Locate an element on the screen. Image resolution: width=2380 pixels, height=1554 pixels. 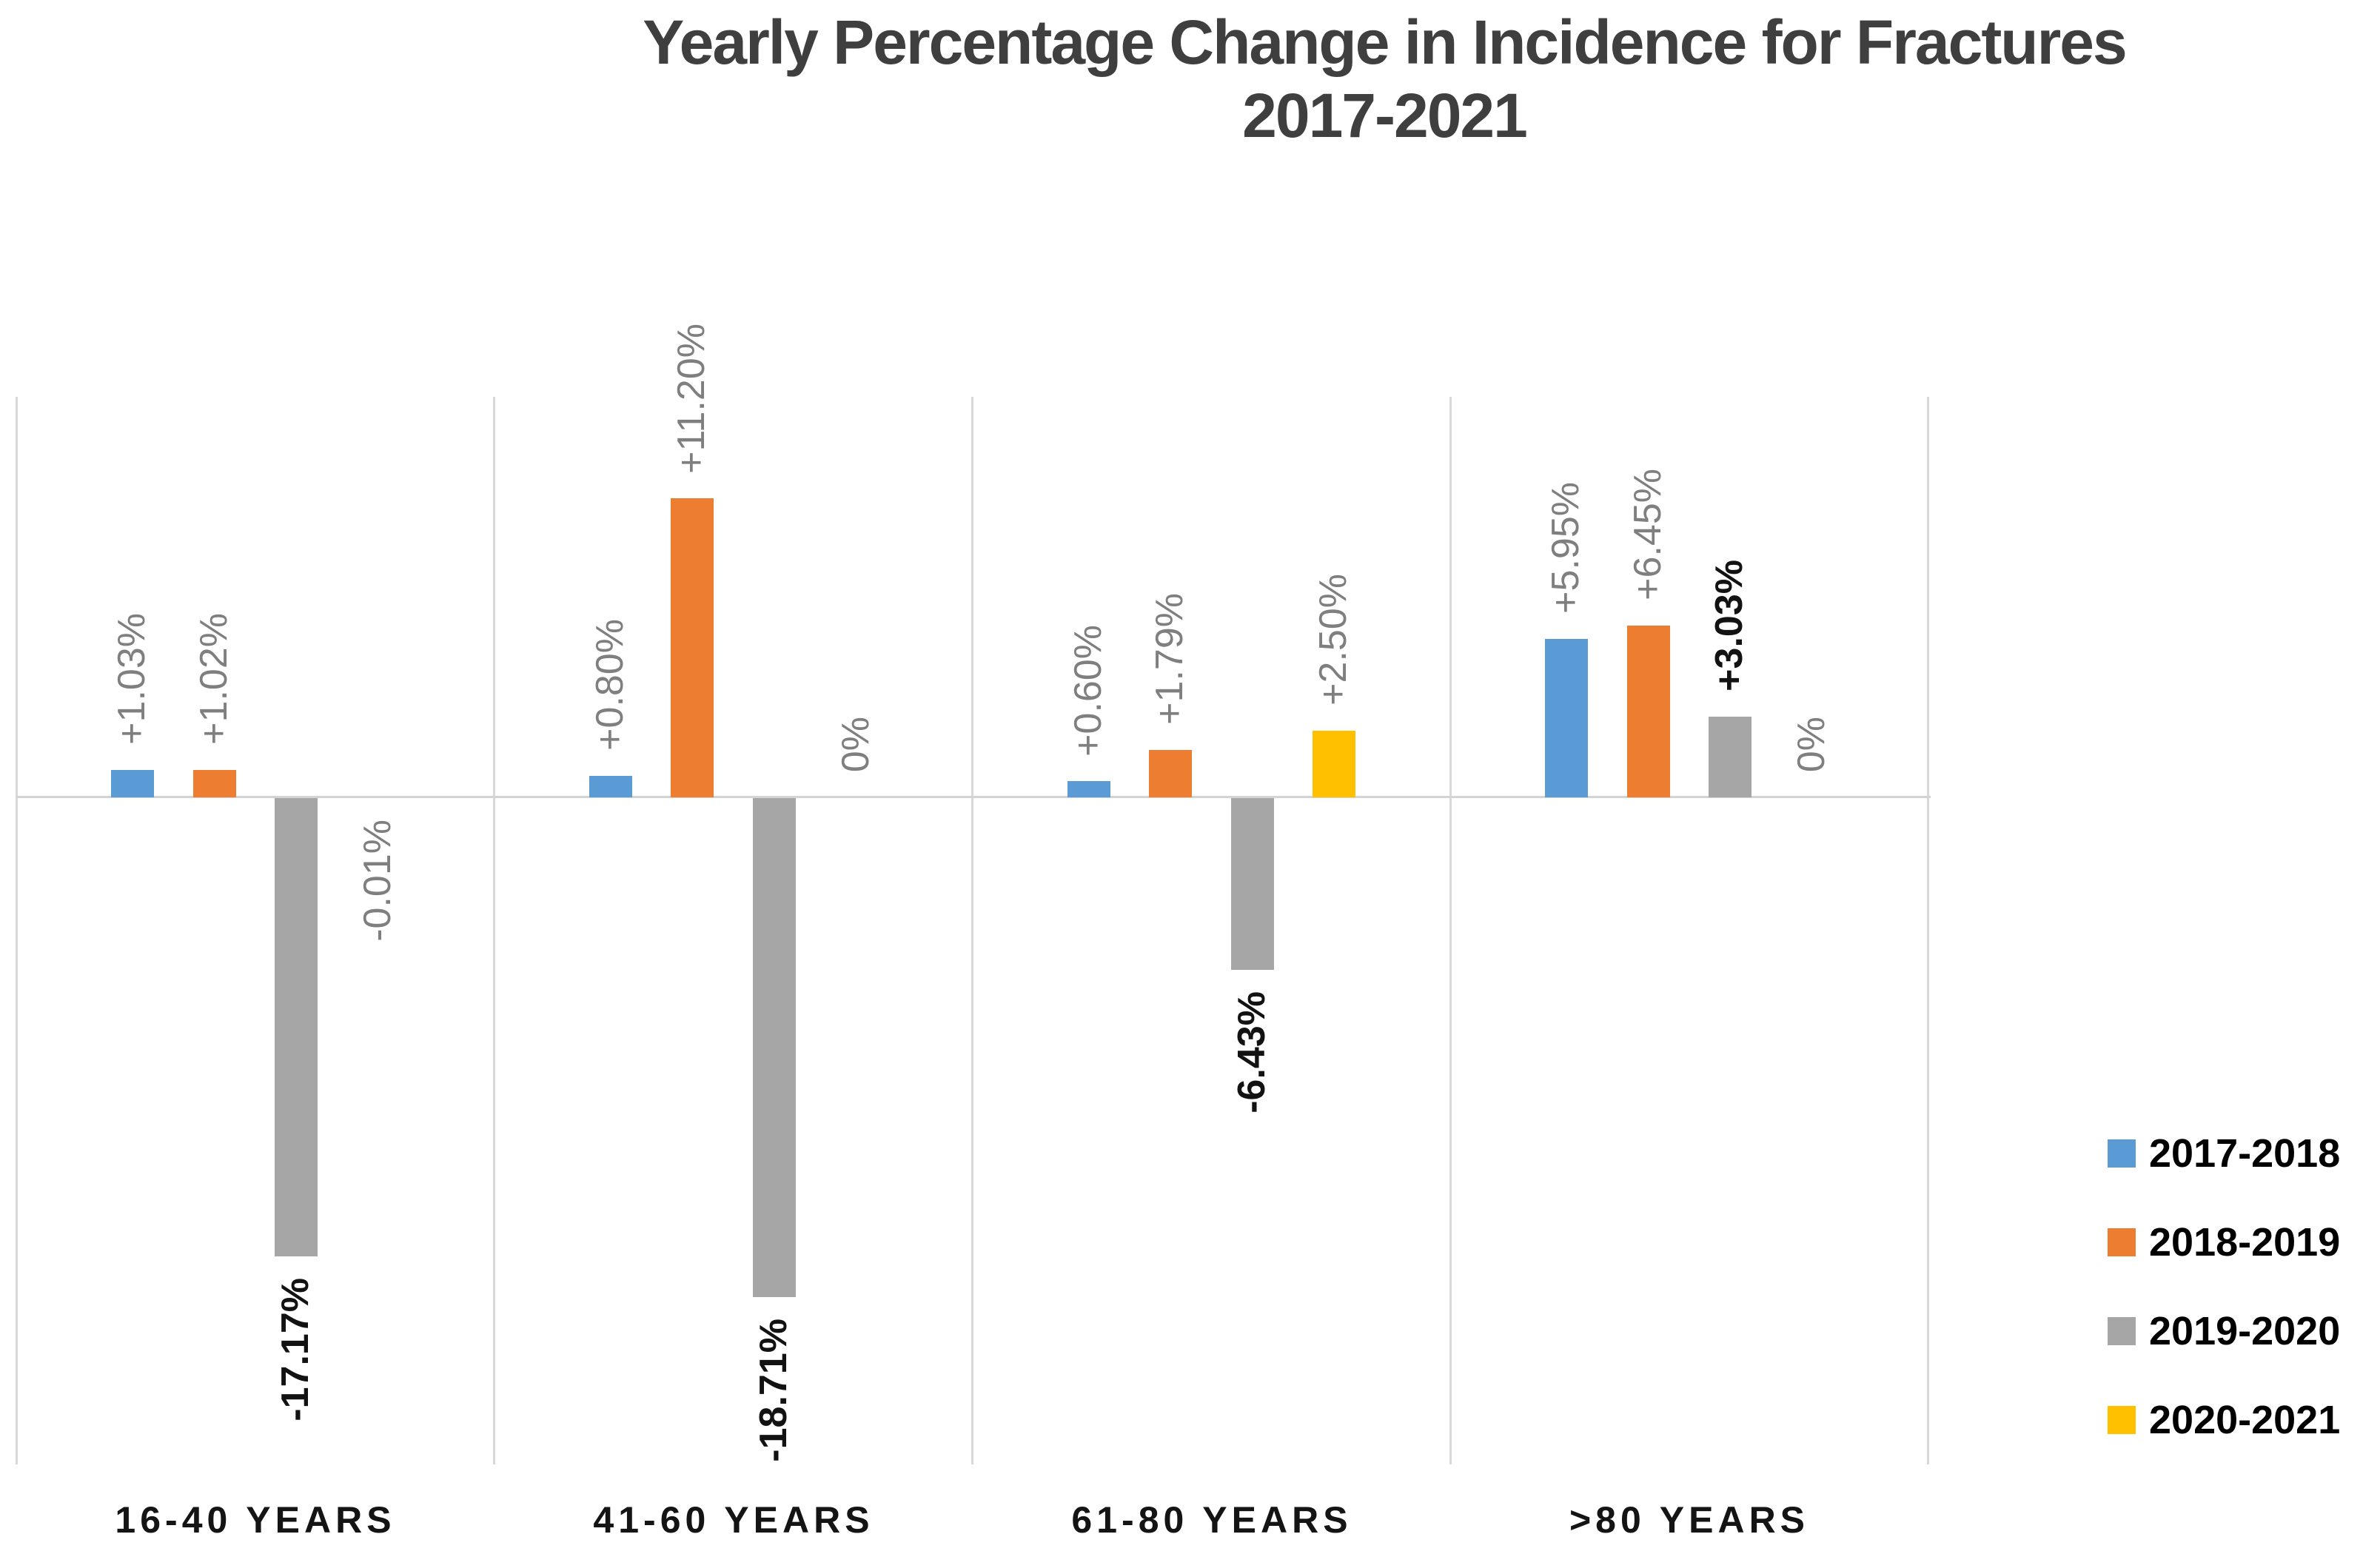
data-label-2017-2018-16-40-years: +1.03% is located at coordinates (131, 679).